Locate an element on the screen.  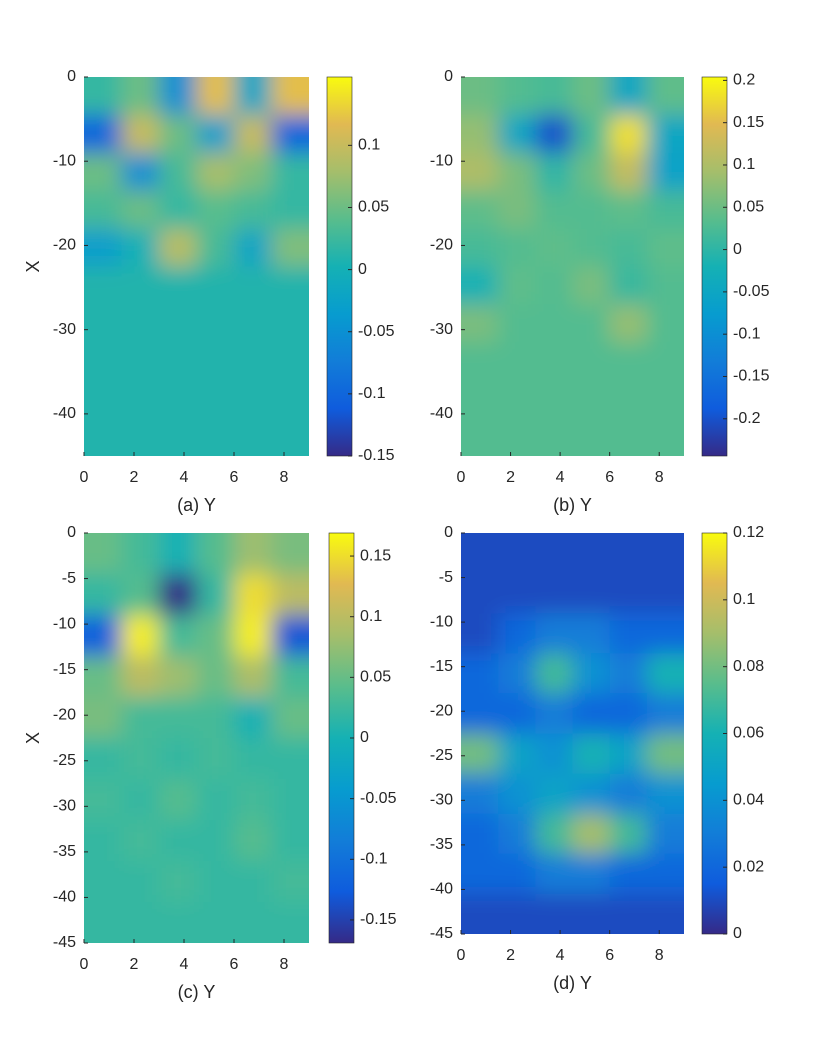
colorbar-tick-label: -0.15 is located at coordinates (376, 455).